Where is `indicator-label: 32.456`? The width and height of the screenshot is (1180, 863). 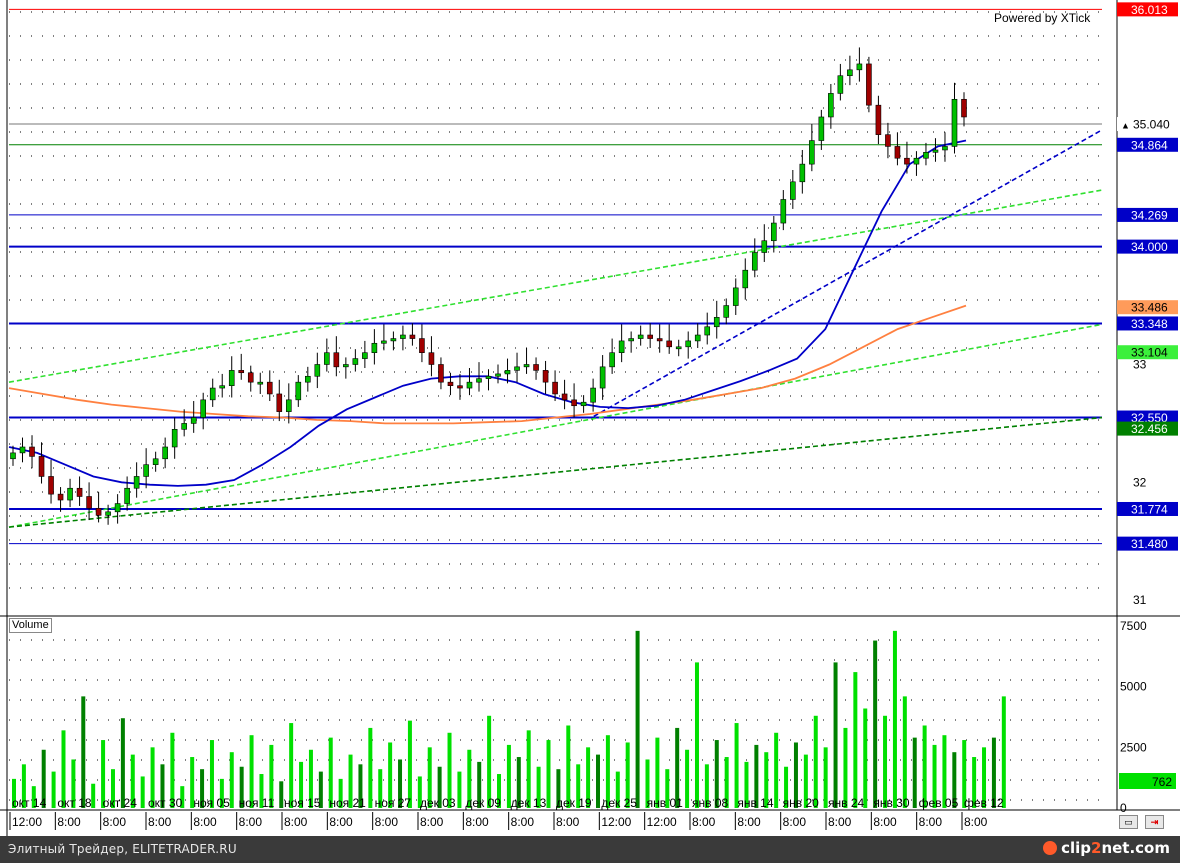 indicator-label: 32.456 is located at coordinates (1149, 429).